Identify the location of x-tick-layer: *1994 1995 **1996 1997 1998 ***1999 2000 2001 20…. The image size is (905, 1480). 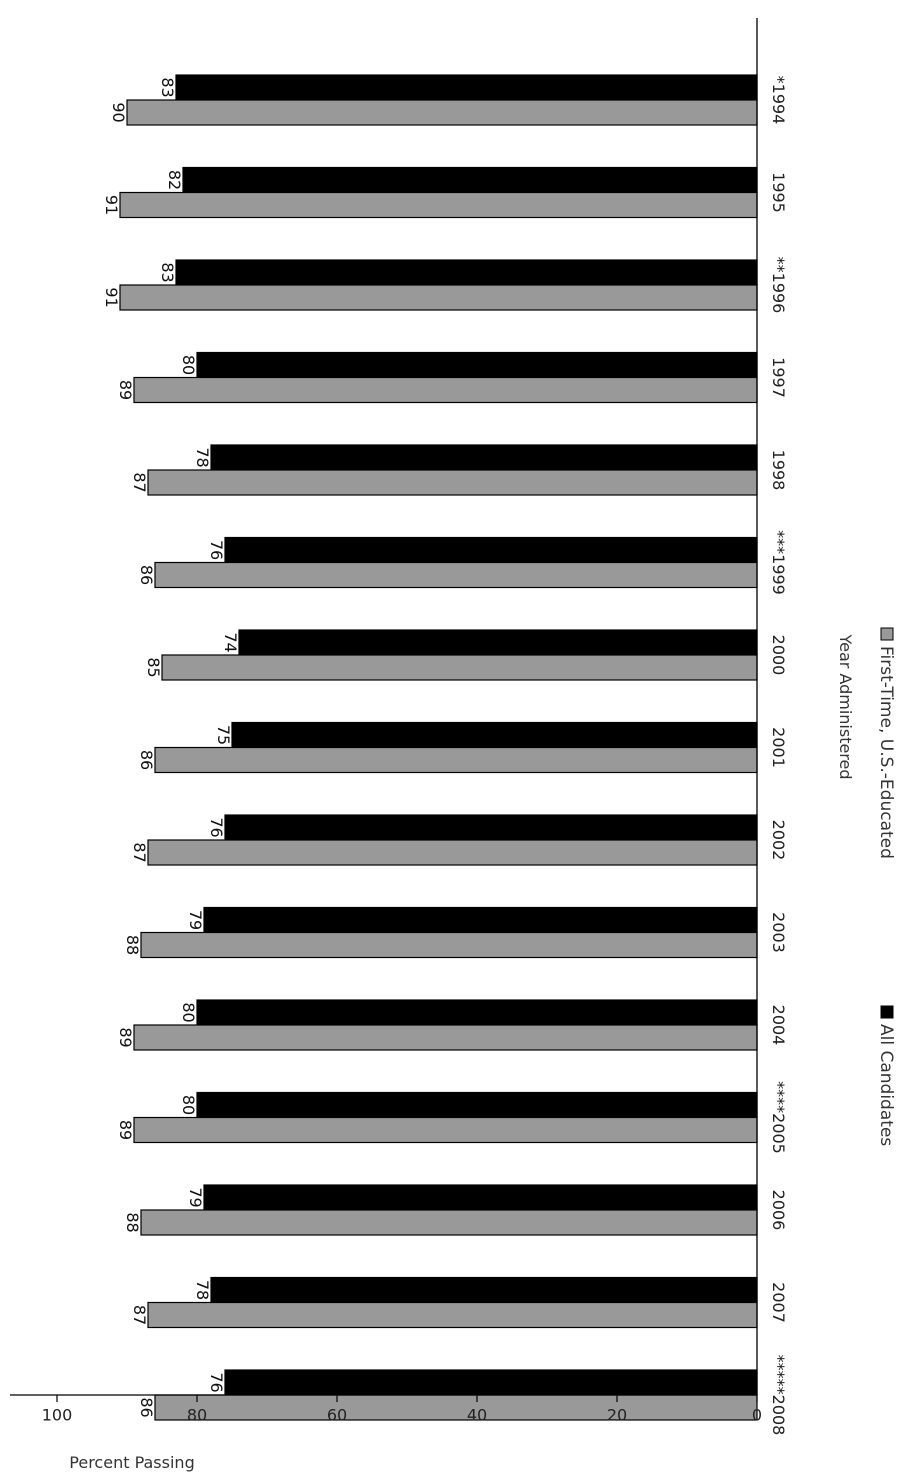
(778, 756).